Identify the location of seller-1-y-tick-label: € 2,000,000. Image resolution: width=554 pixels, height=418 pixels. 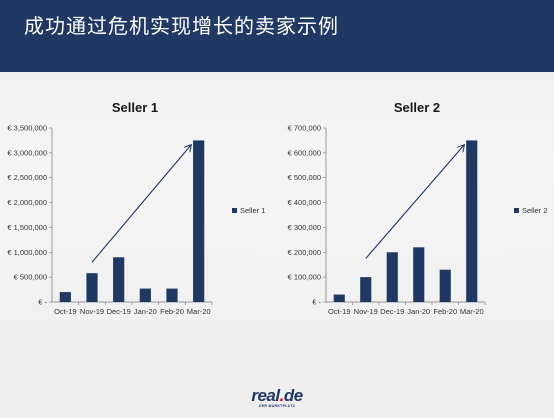
(27, 202).